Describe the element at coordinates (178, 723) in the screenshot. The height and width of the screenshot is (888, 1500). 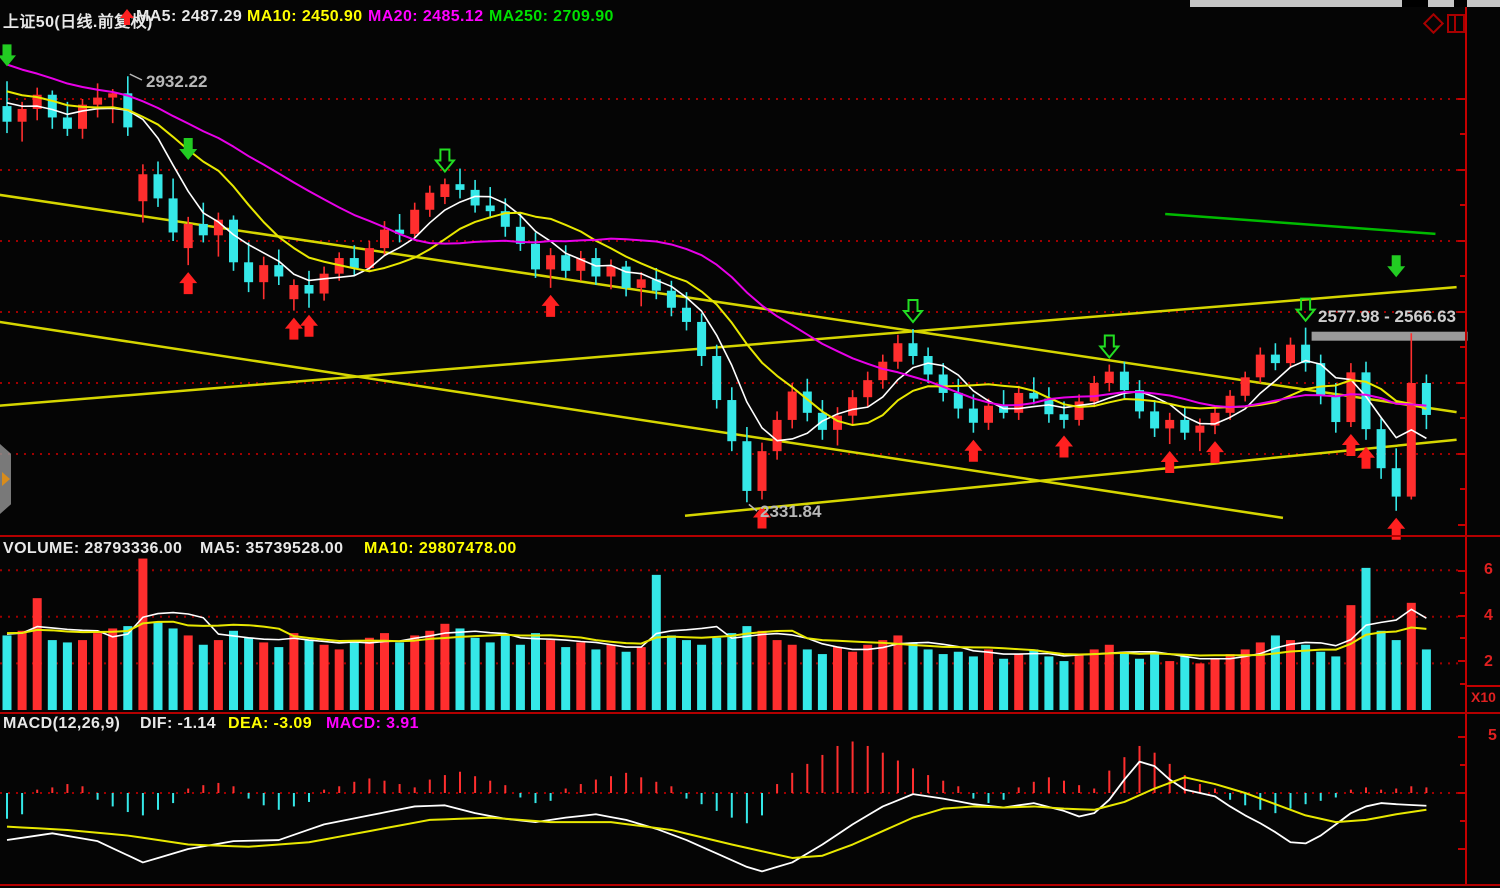
I see `dif-value-label: DIF: -1.14` at that location.